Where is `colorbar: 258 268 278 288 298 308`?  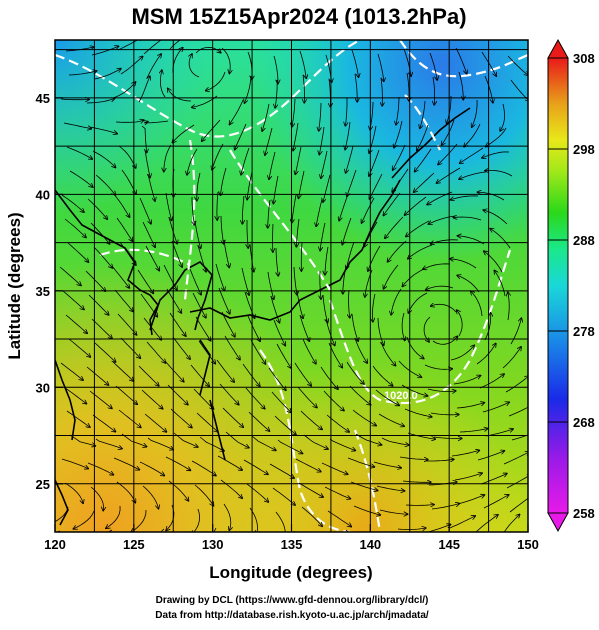 colorbar: 258 268 278 288 298 308 is located at coordinates (571, 285).